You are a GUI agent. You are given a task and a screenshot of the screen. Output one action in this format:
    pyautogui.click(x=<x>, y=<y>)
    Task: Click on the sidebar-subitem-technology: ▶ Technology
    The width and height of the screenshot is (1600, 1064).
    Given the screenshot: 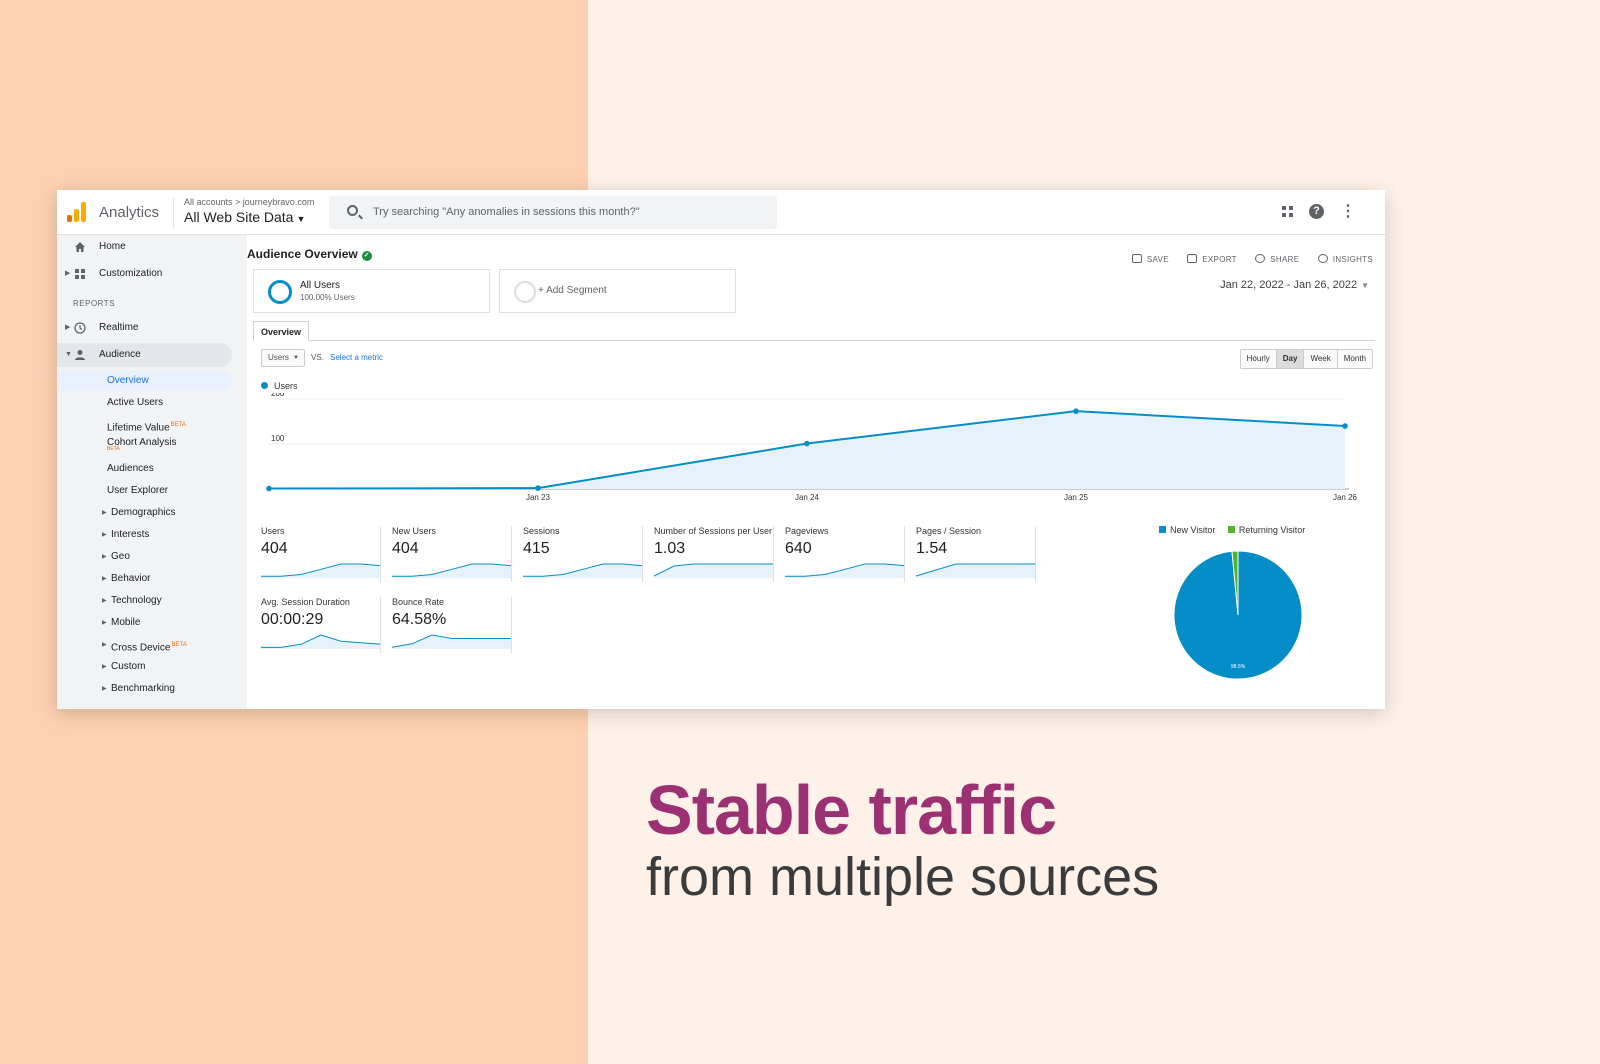 What is the action you would take?
    pyautogui.click(x=144, y=601)
    